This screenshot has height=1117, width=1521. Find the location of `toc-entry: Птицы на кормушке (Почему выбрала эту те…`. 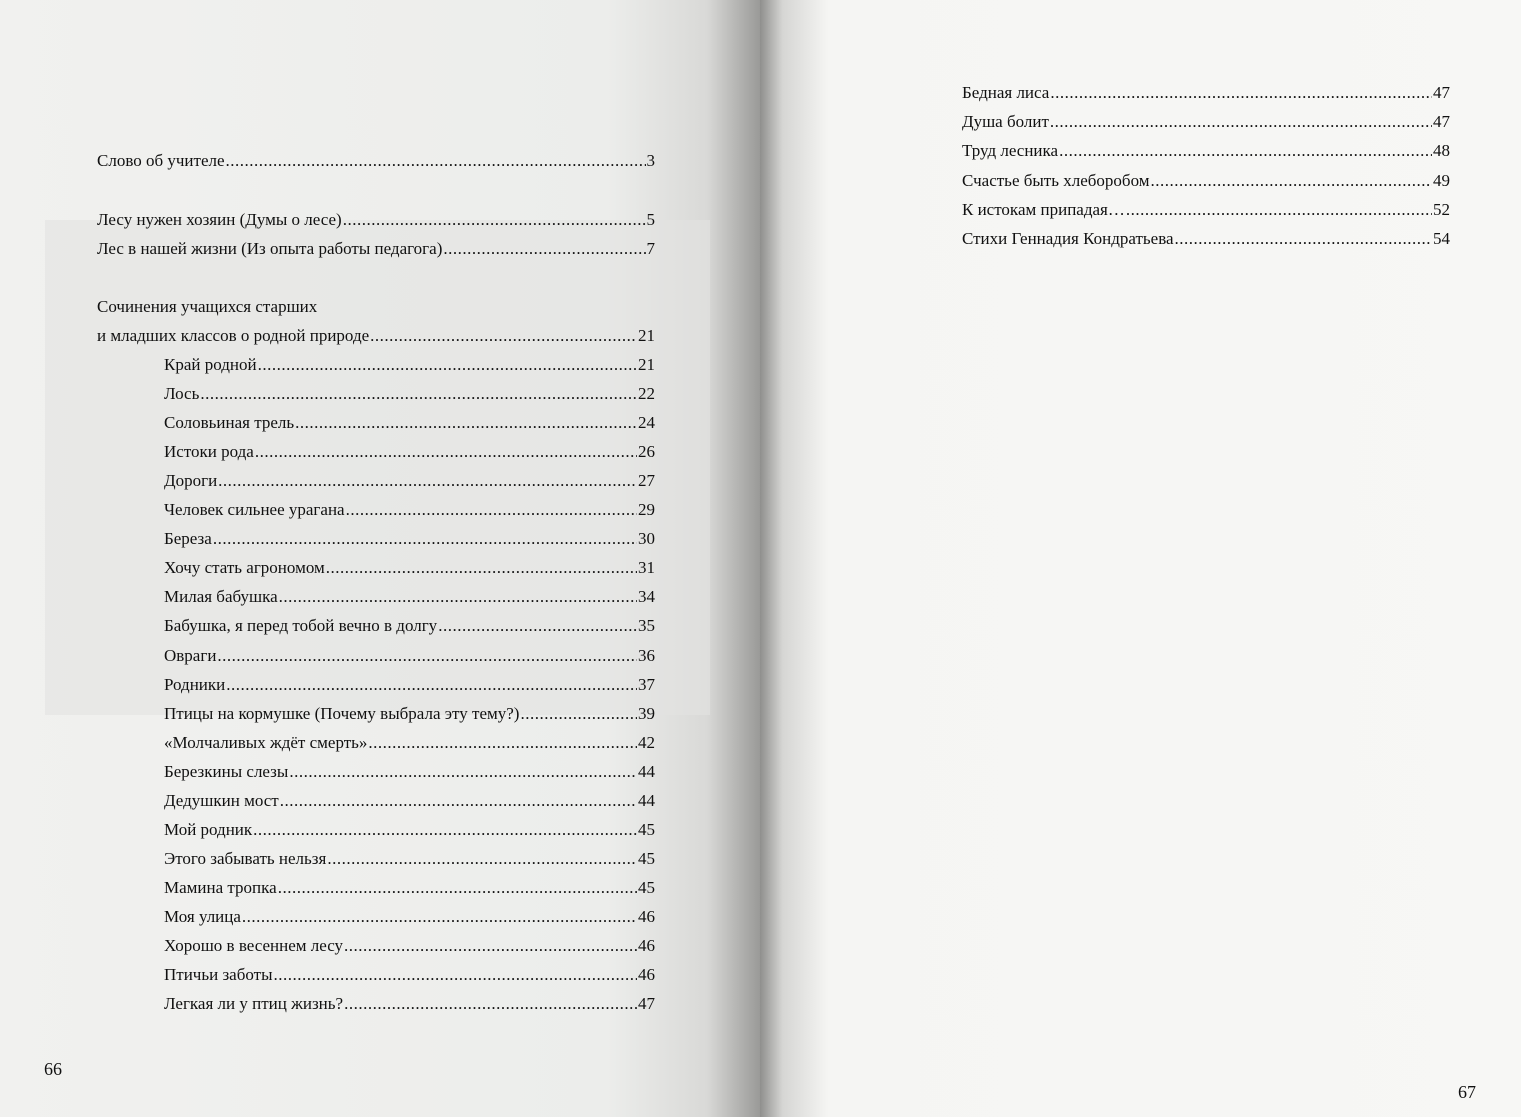

toc-entry: Птицы на кормушке (Почему выбрала эту те… is located at coordinates (409, 714).